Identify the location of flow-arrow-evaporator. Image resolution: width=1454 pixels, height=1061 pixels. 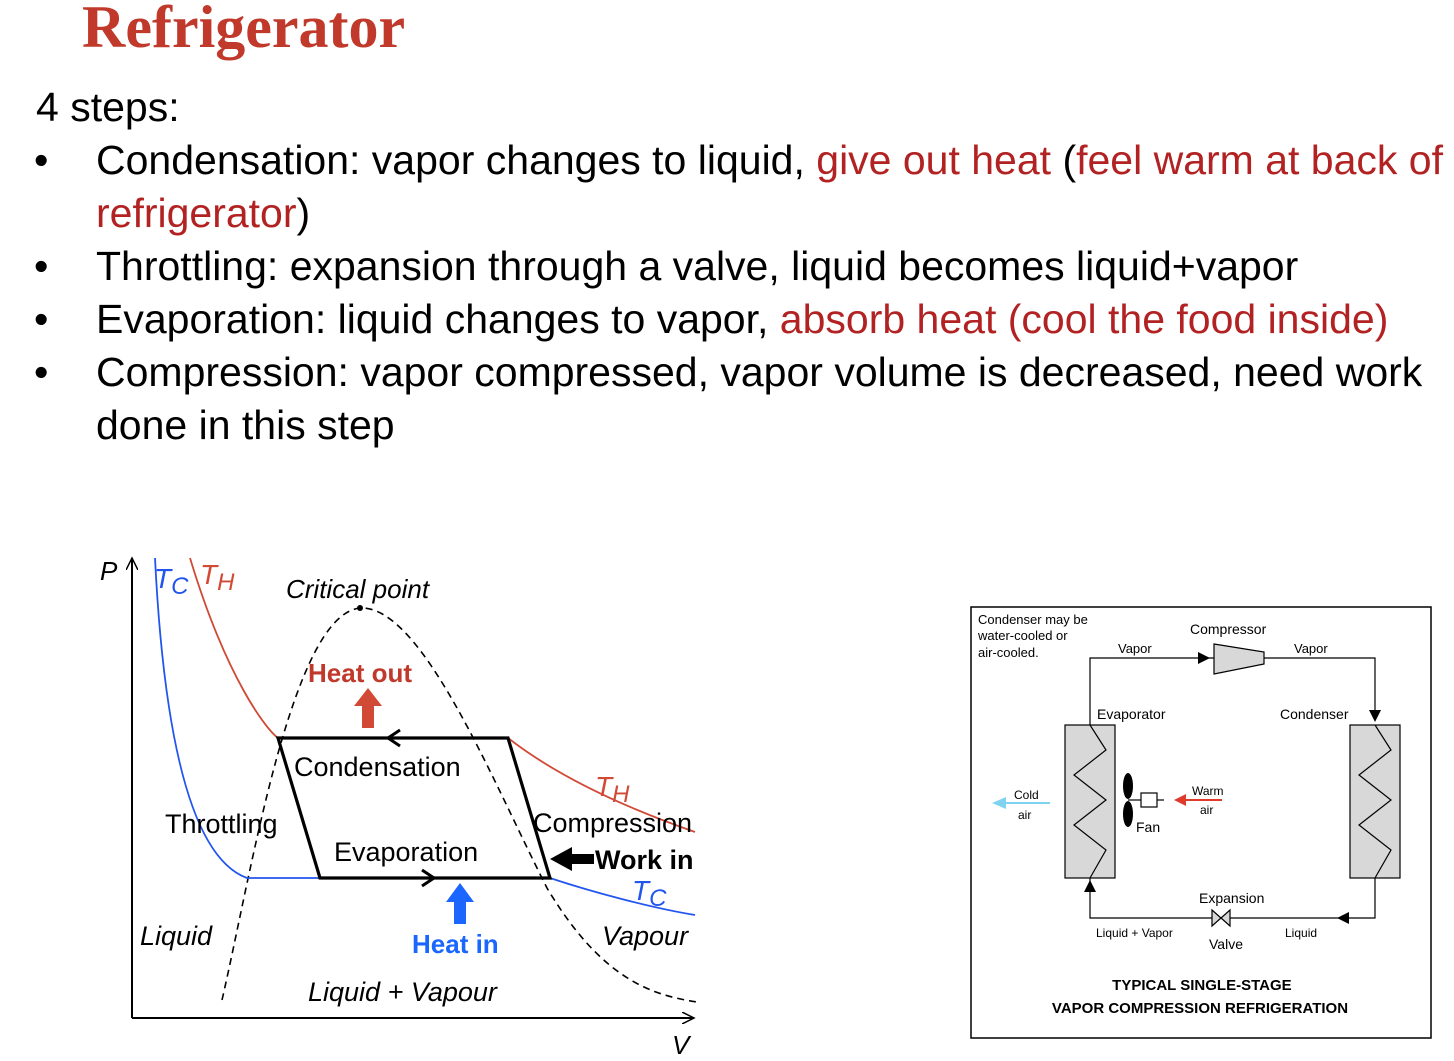
(1090, 886).